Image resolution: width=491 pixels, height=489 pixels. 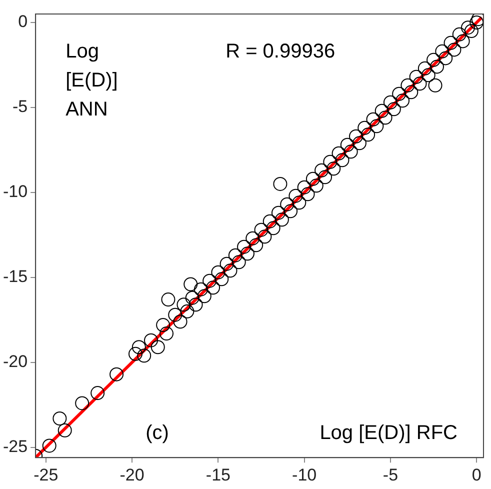 I want to click on x-tick-label: -10, so click(x=304, y=474).